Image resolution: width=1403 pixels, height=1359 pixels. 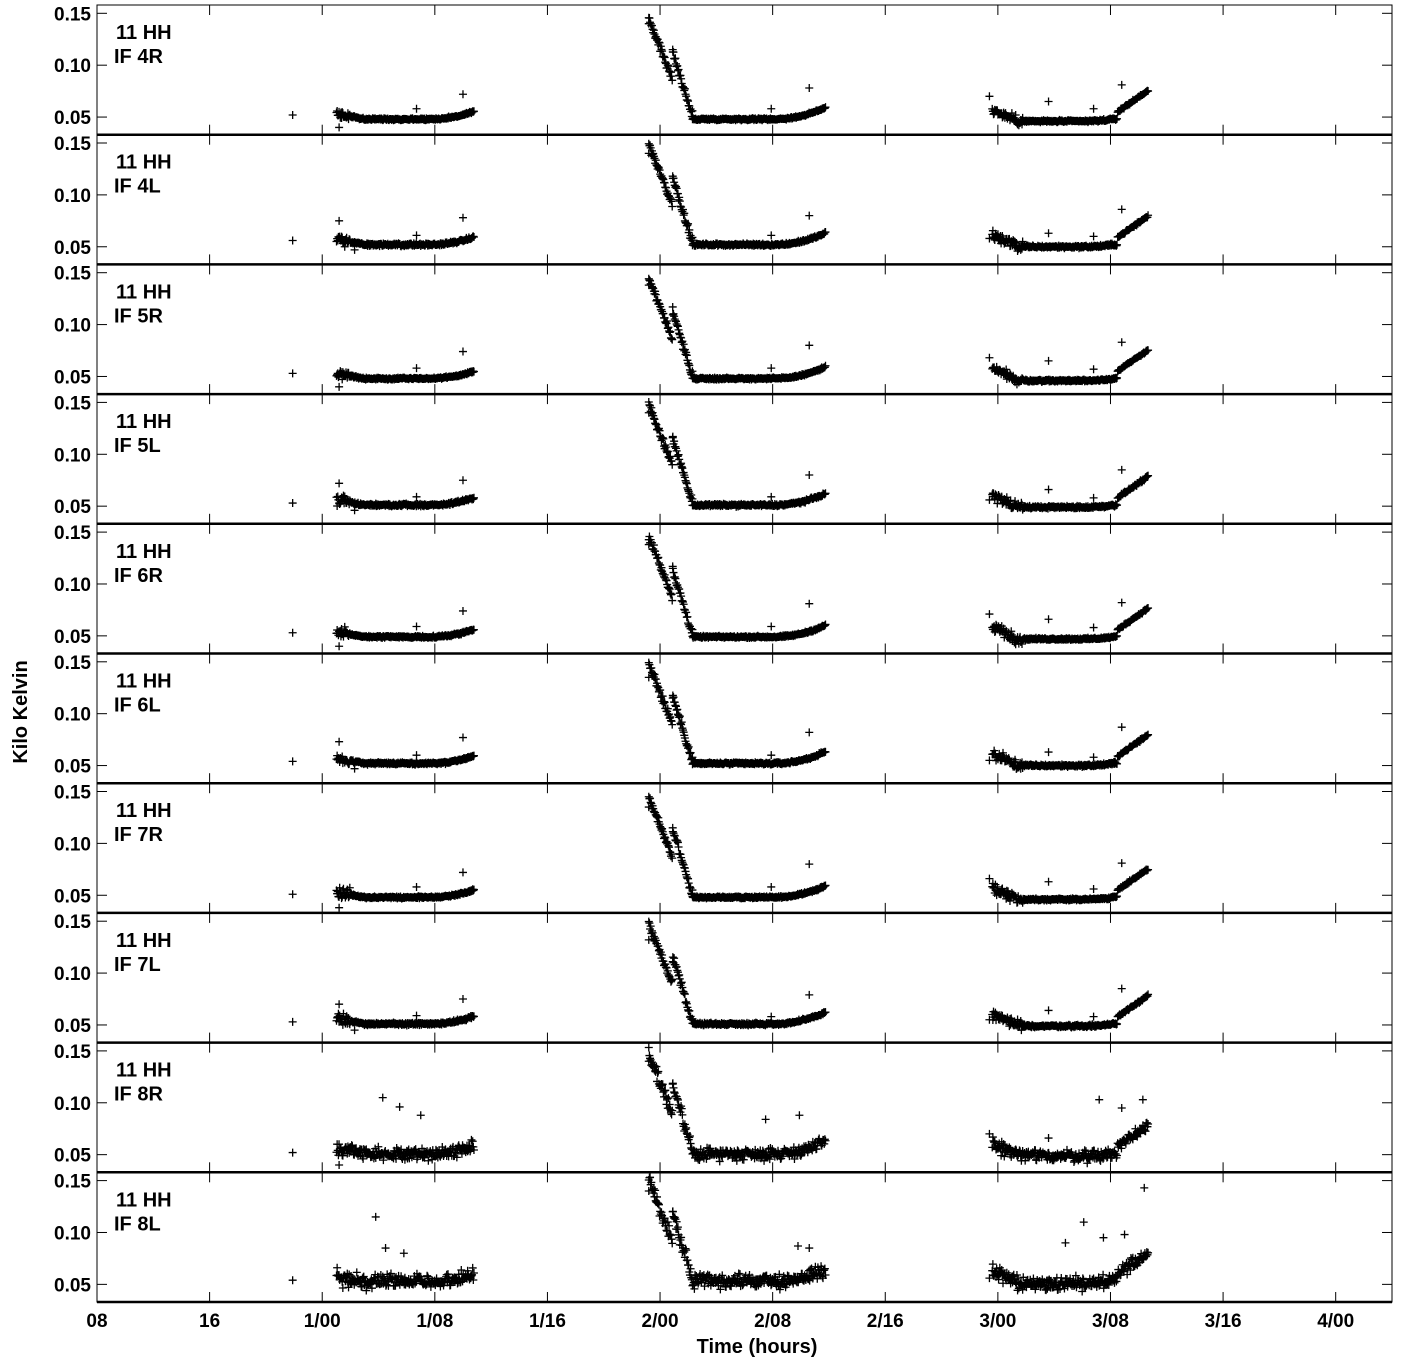 I want to click on panel-label-if: IF 4L, so click(x=137, y=187).